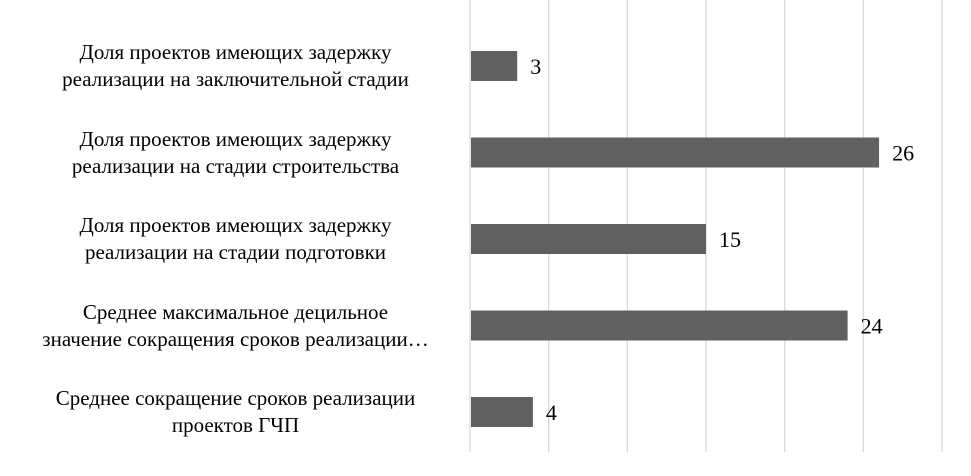 Image resolution: width=971 pixels, height=476 pixels. I want to click on data-label: 3, so click(535, 66).